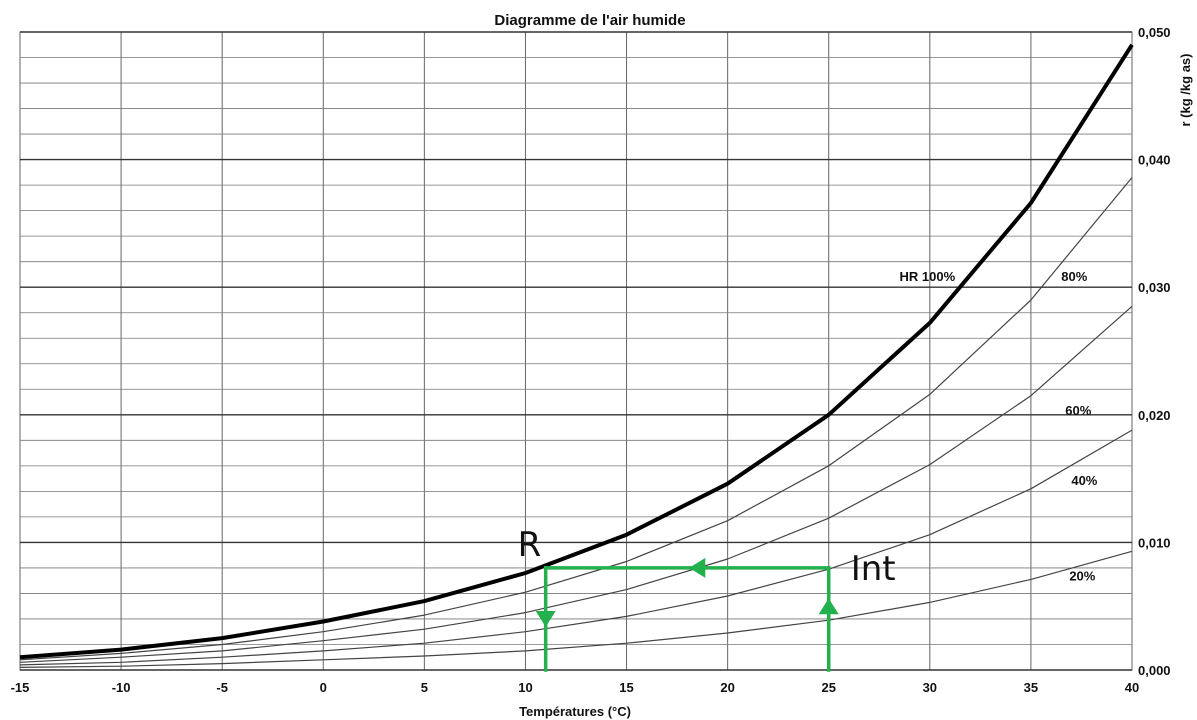 This screenshot has height=720, width=1197. What do you see at coordinates (20, 687) in the screenshot?
I see `x-tick-label: -15` at bounding box center [20, 687].